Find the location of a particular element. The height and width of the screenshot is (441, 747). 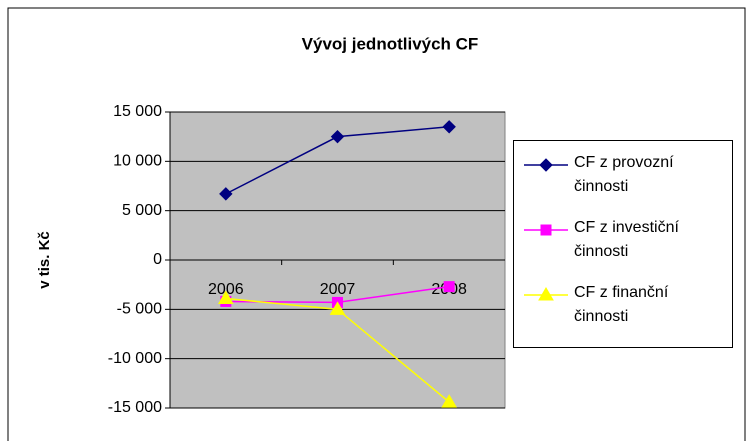

y-tick-label: -15 000 is located at coordinates (135, 407).